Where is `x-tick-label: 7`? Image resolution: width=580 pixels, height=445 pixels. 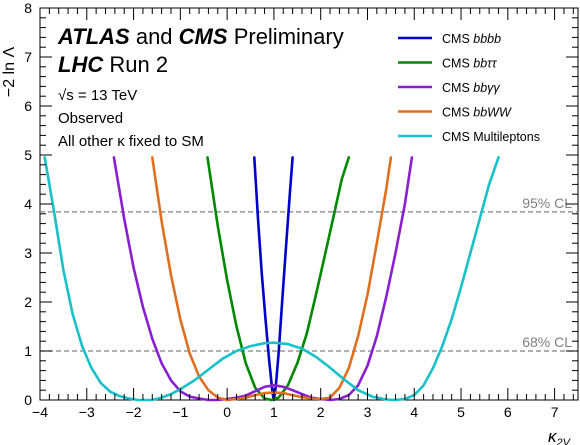 x-tick-label: 7 is located at coordinates (555, 412).